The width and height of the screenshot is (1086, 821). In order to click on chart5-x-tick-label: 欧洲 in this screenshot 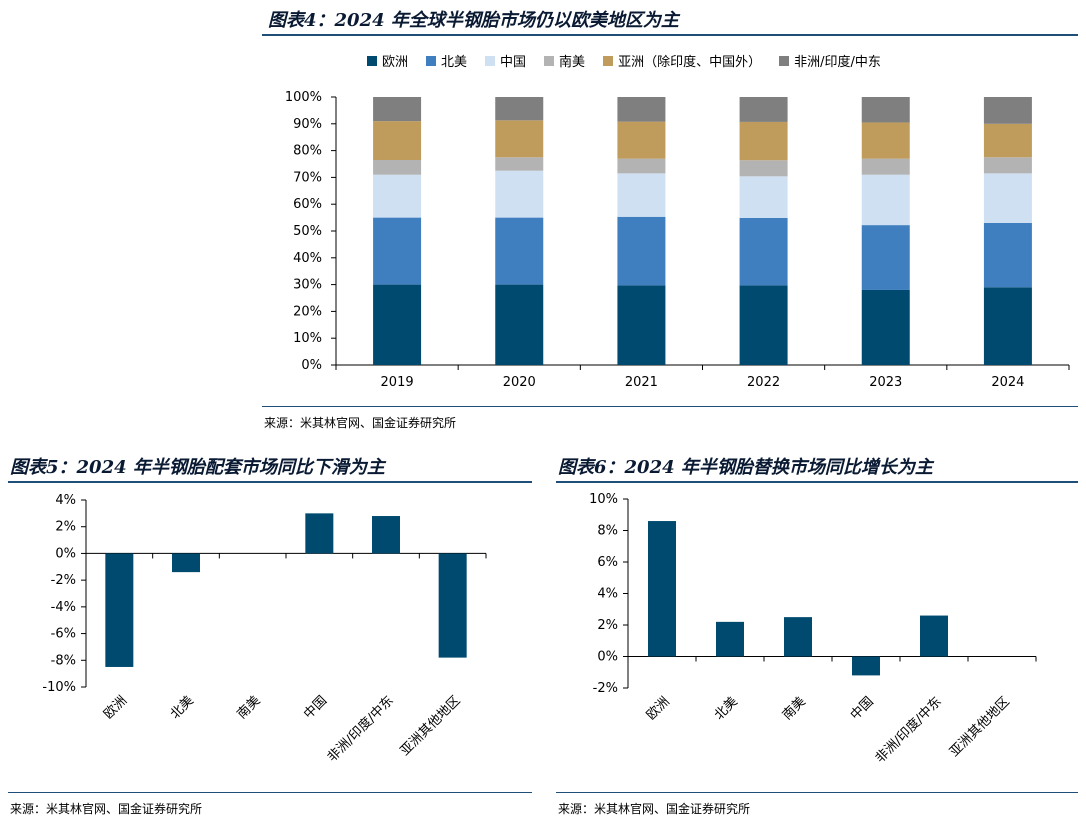, I will do `click(115, 707)`.